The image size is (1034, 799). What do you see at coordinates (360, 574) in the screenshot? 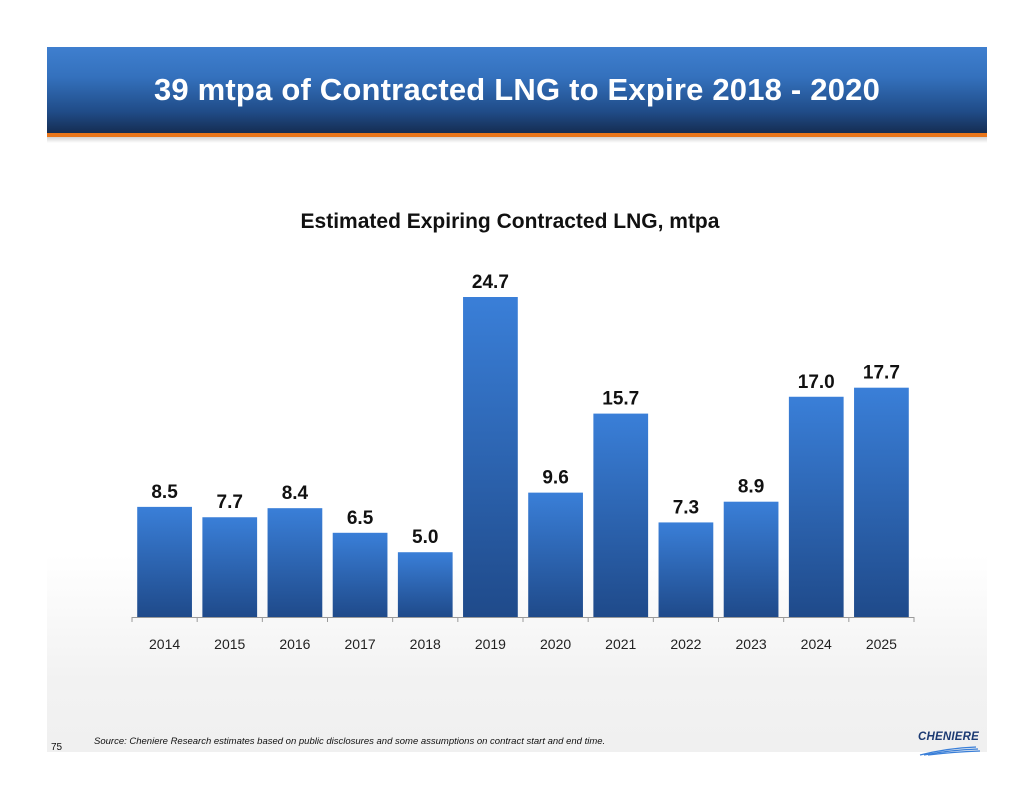
I see `bar-2017` at bounding box center [360, 574].